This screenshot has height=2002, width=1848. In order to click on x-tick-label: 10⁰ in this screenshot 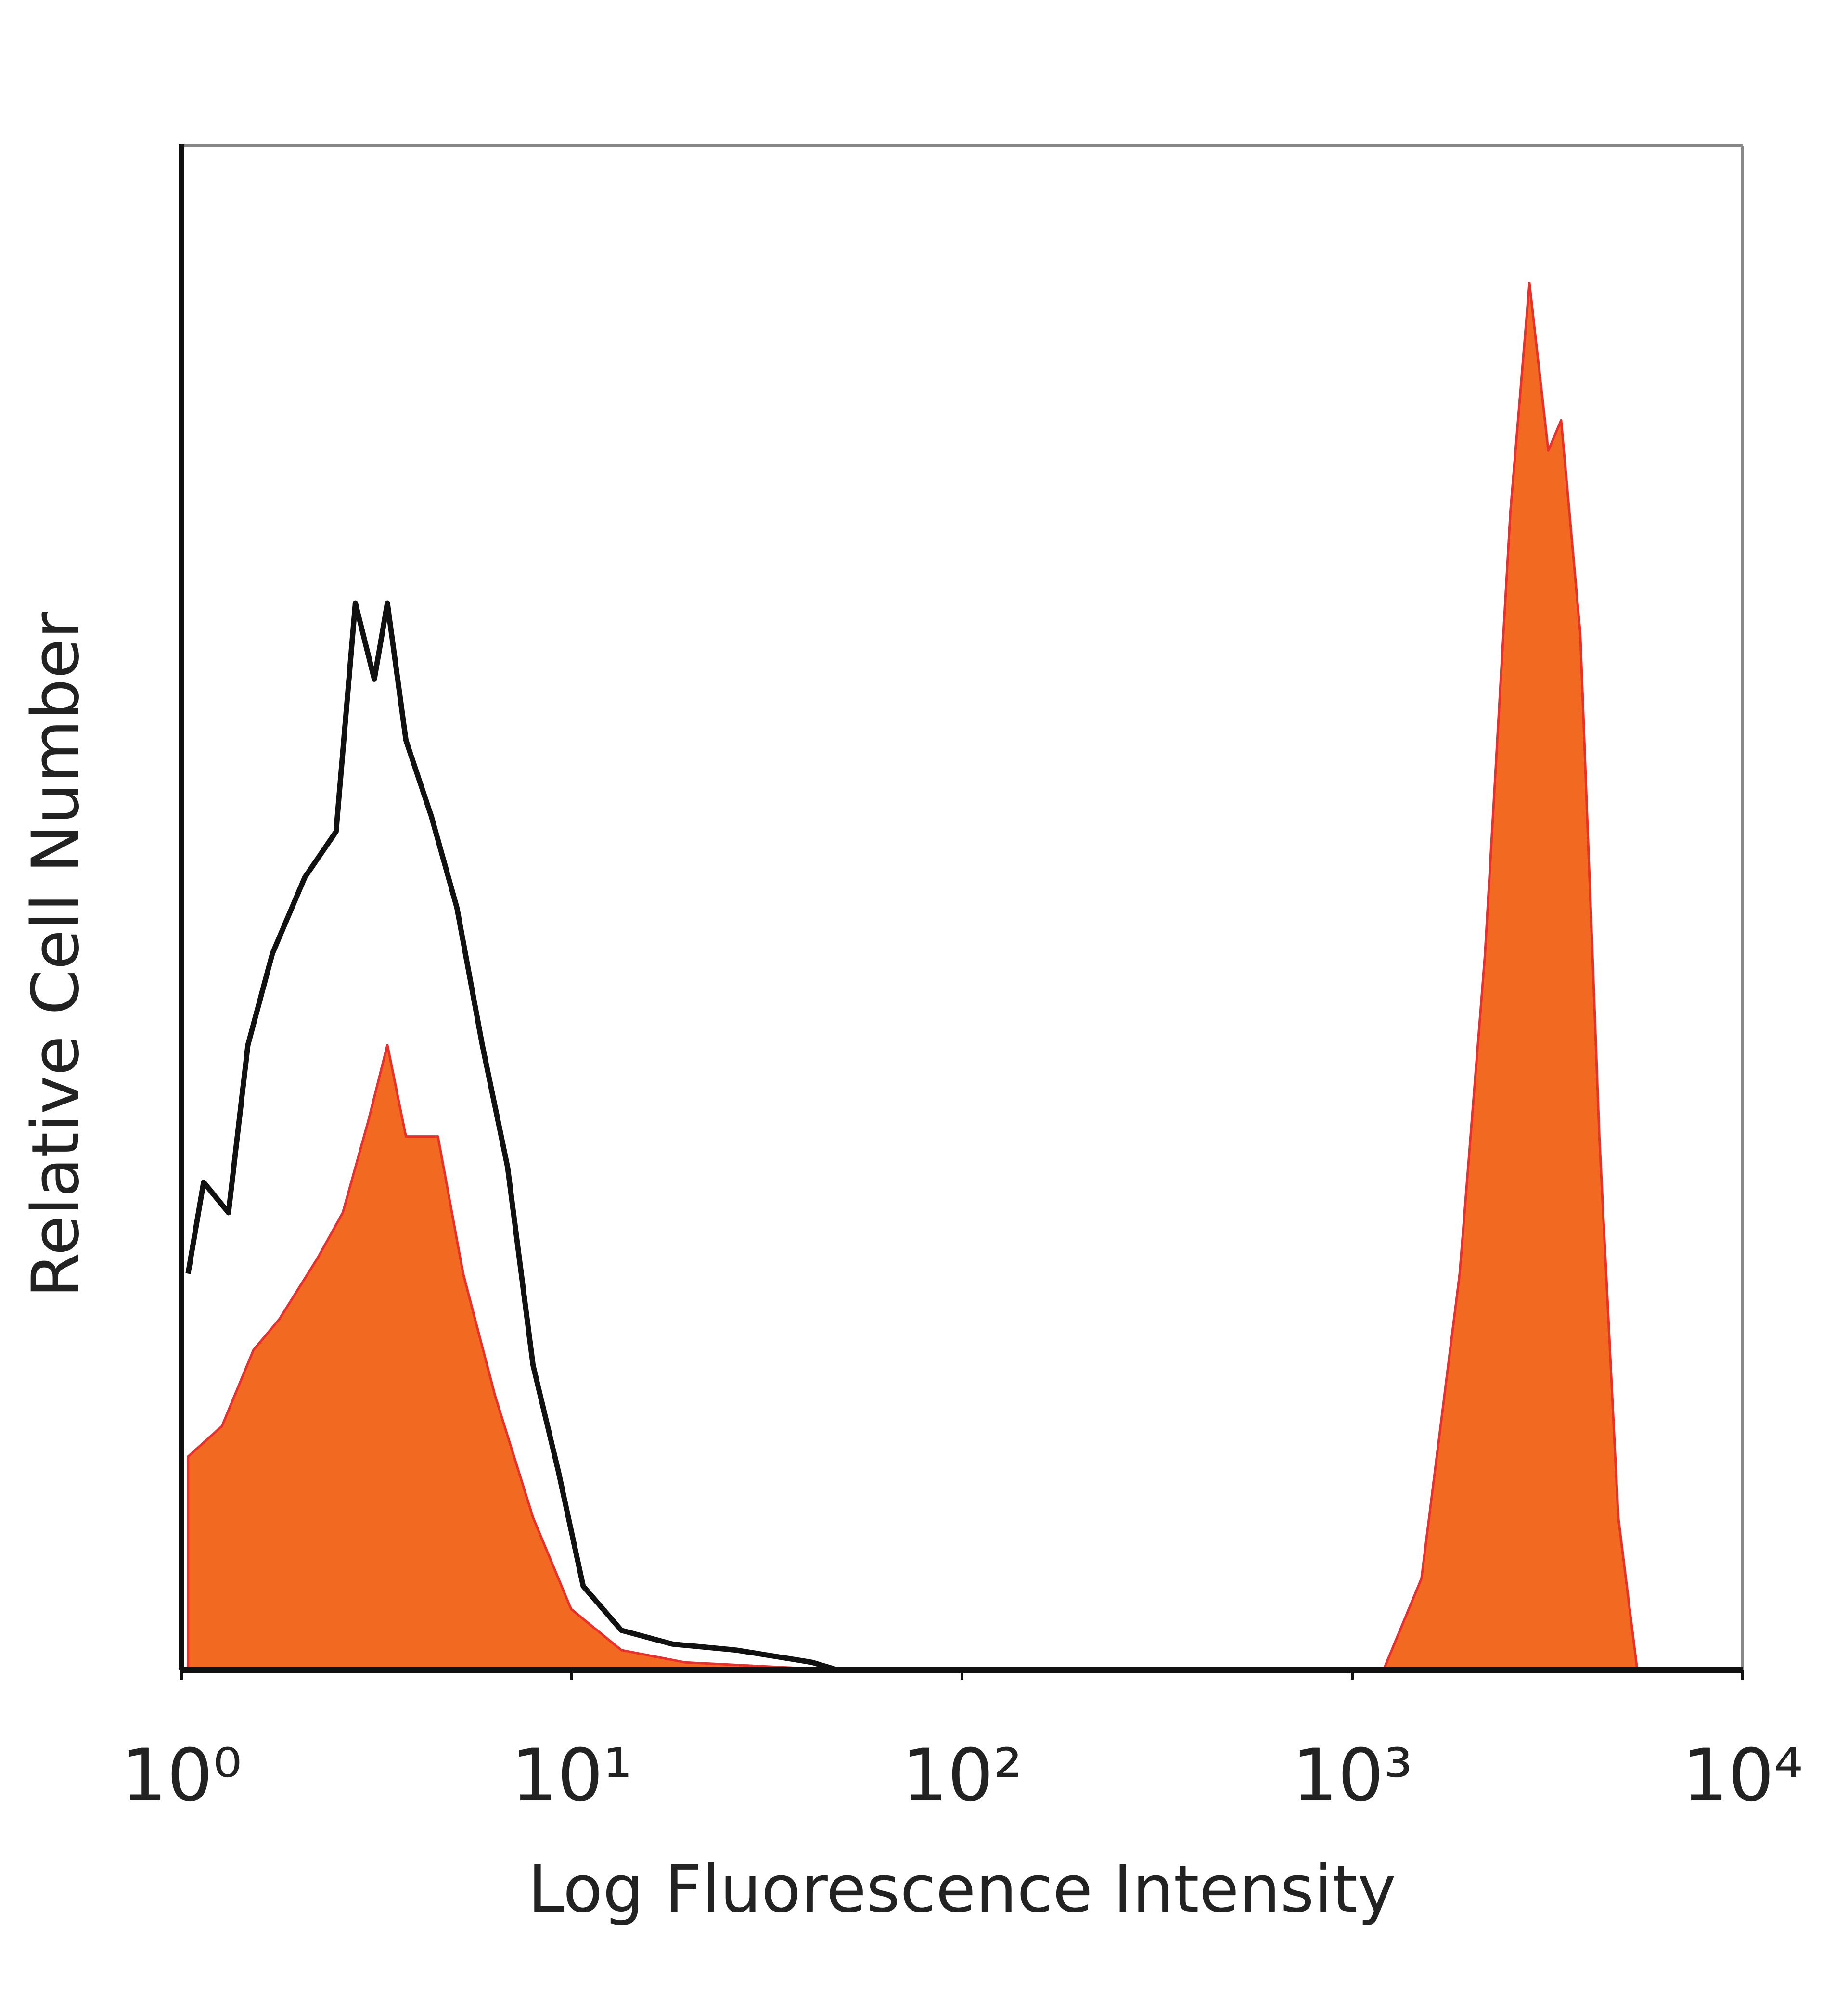, I will do `click(181, 1776)`.